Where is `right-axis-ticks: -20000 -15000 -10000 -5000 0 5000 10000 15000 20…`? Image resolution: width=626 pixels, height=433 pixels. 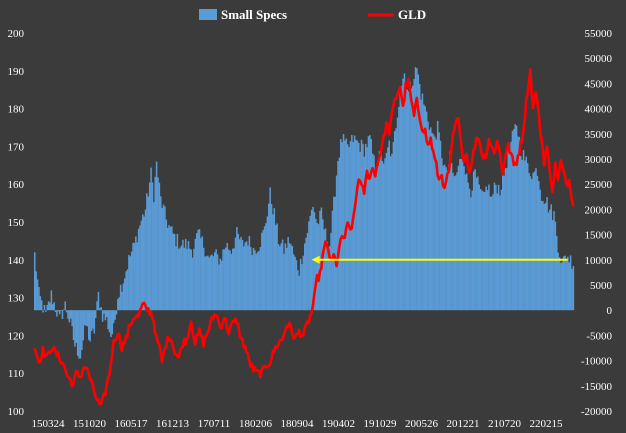
right-axis-ticks: -20000 -15000 -10000 -5000 0 5000 10000 15000 20… is located at coordinates (597, 223).